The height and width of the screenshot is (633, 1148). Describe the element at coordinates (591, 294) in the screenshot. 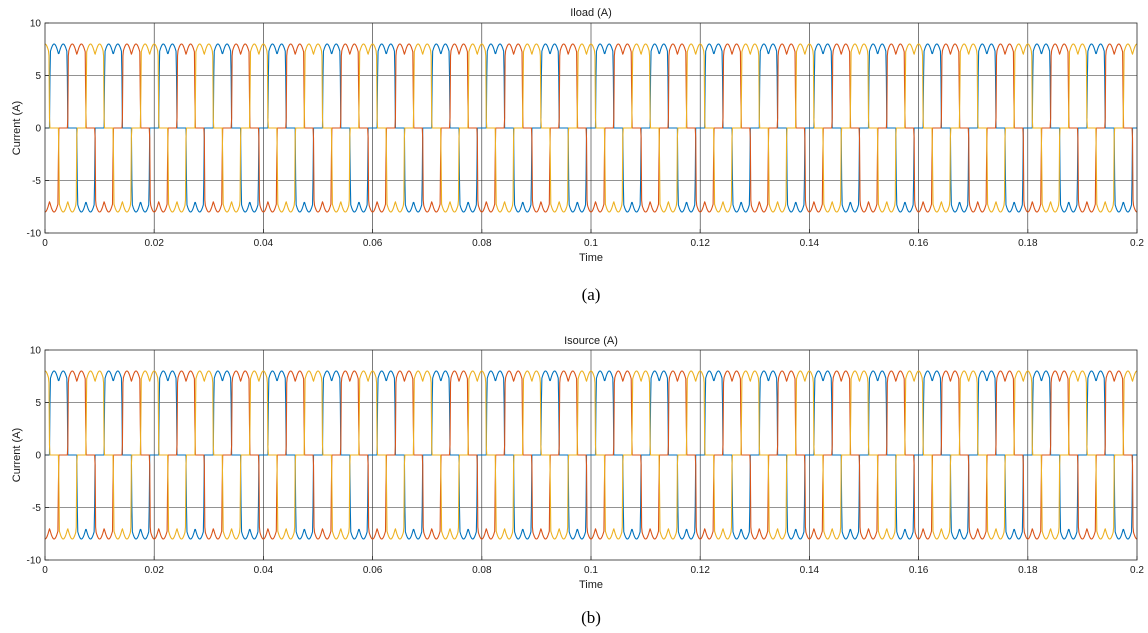

I see `panel-label: (a)` at that location.